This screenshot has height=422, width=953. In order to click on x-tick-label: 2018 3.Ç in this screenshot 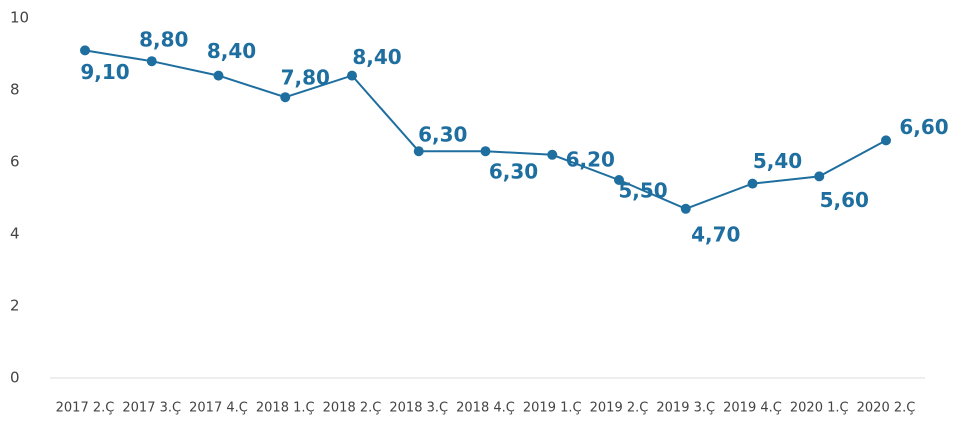, I will do `click(418, 408)`.